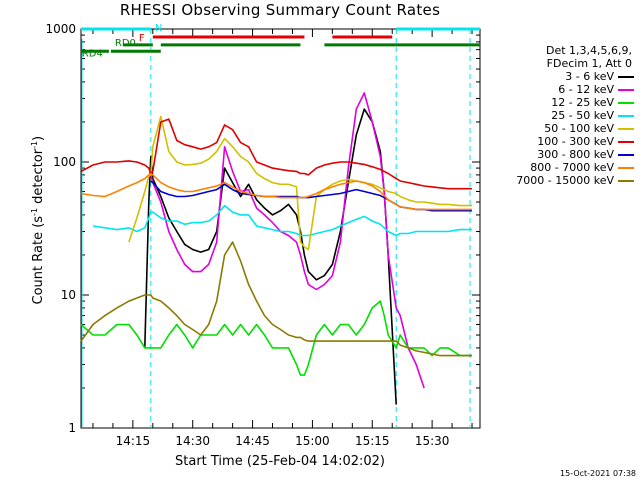 The height and width of the screenshot is (480, 640). Describe the element at coordinates (575, 154) in the screenshot. I see `legend-item-label: 300 - 800 keV` at that location.